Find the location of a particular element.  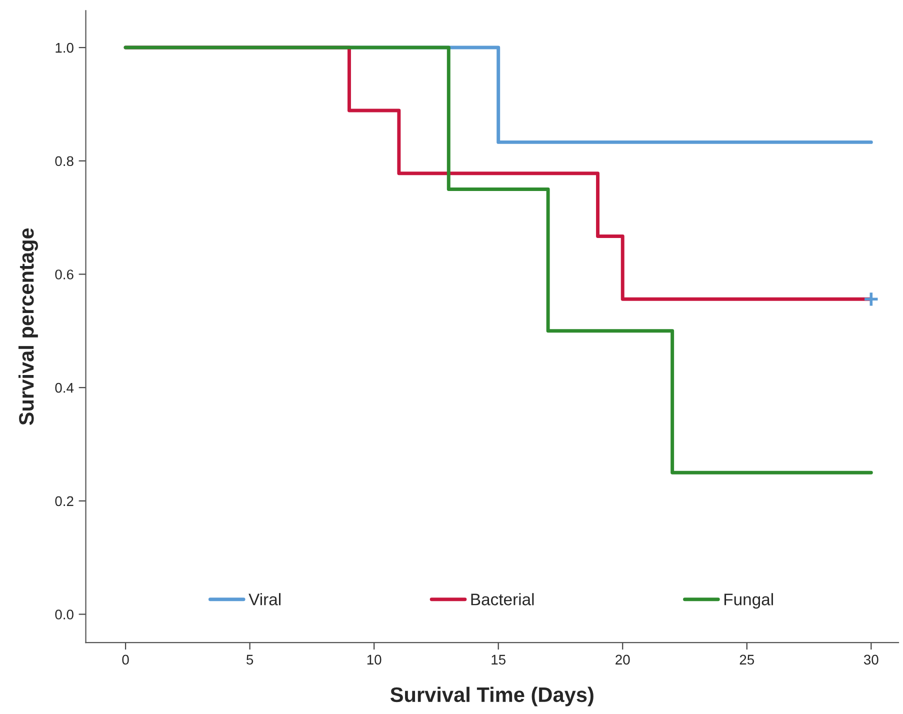

y-tick-label: 0.0 is located at coordinates (64, 615).